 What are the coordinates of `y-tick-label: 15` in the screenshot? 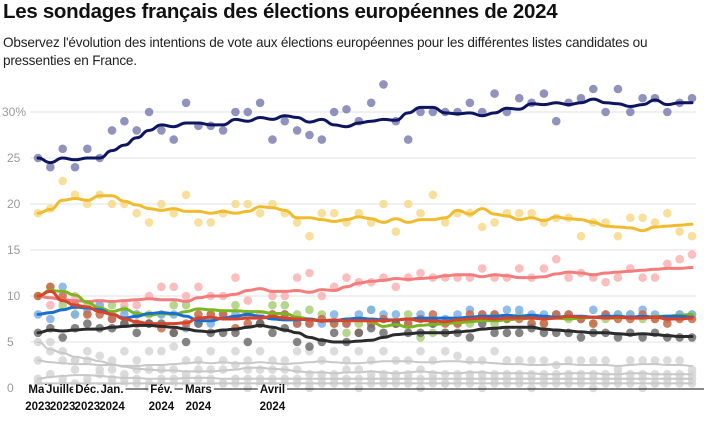 It's located at (14, 250).